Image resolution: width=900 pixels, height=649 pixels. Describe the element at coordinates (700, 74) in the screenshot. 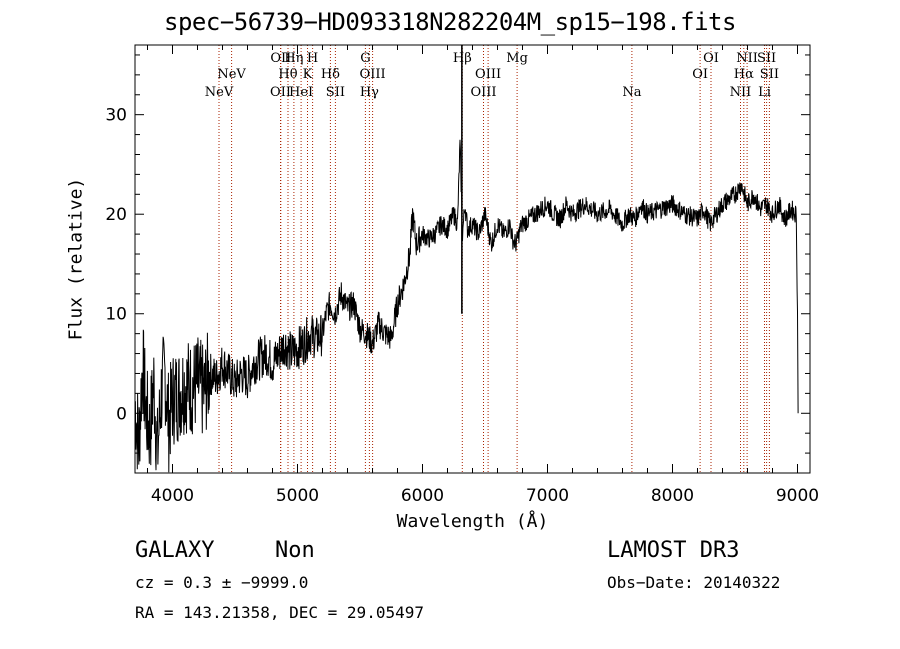

I see `line-label-19: OI` at that location.